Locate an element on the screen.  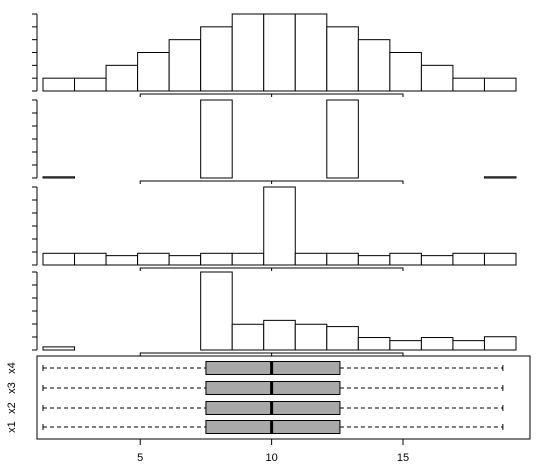
boxplot-label: x3 is located at coordinates (12, 388).